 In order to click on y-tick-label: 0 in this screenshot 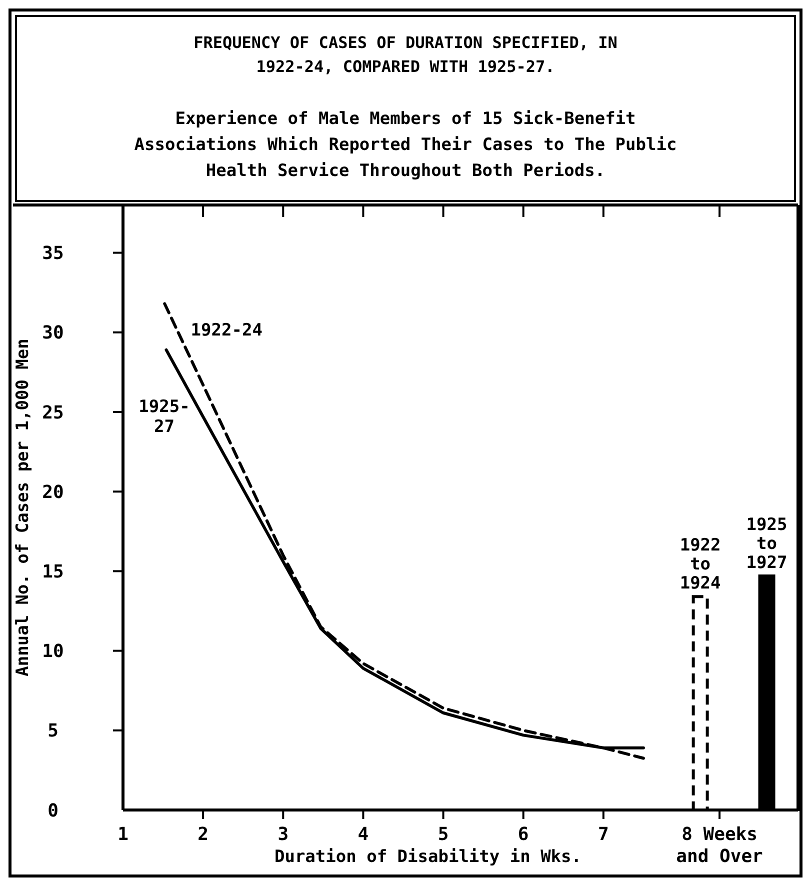, I will do `click(53, 811)`.